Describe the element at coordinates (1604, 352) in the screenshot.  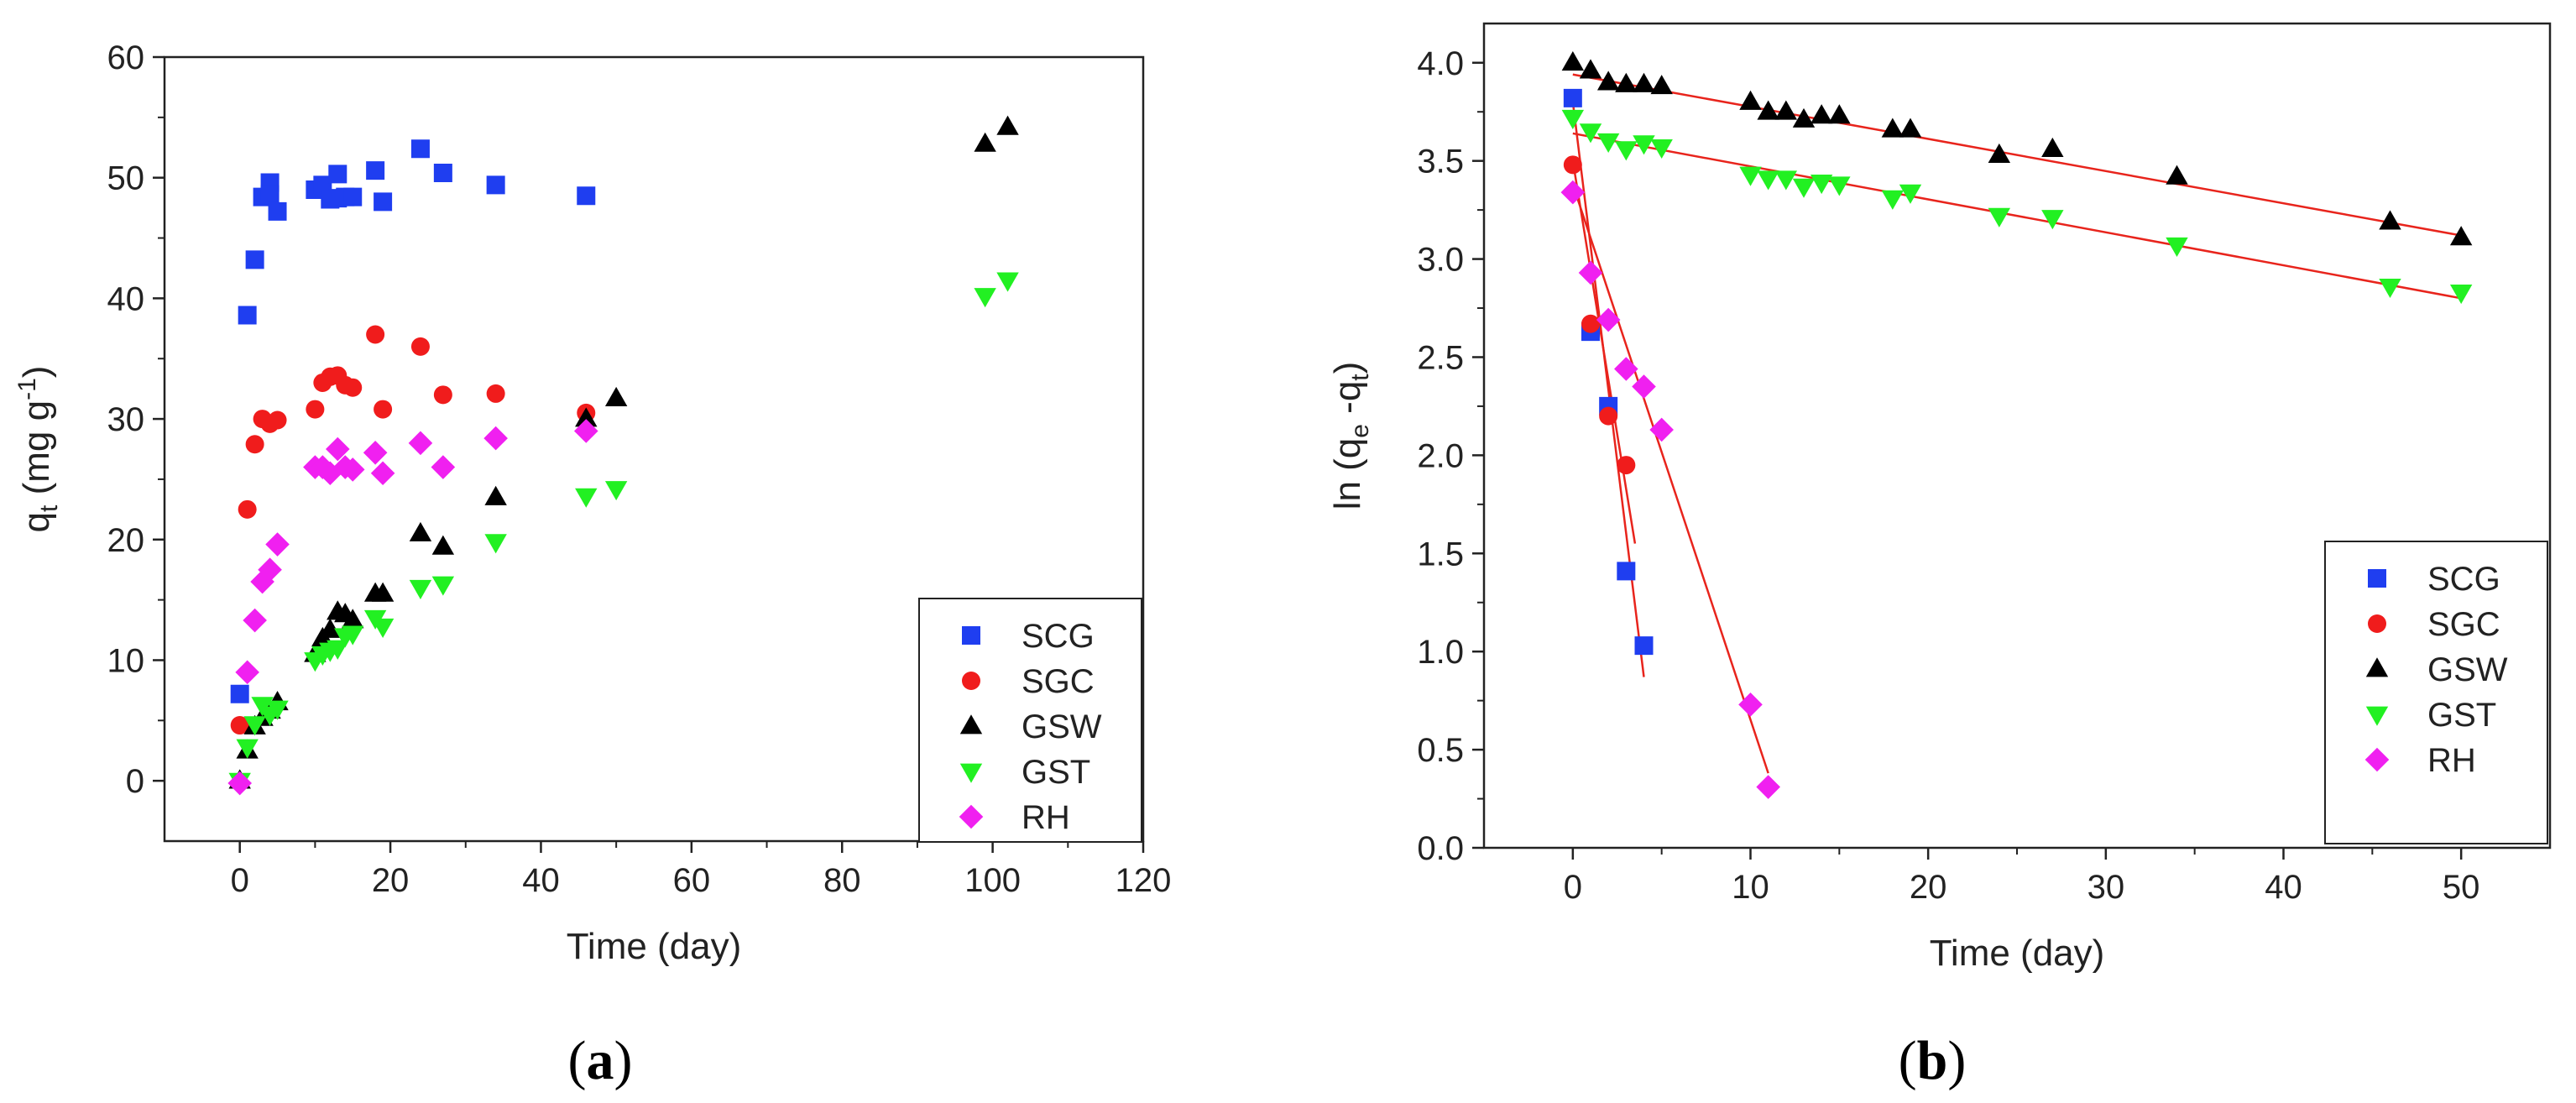
I see `fit-line-sgc` at that location.